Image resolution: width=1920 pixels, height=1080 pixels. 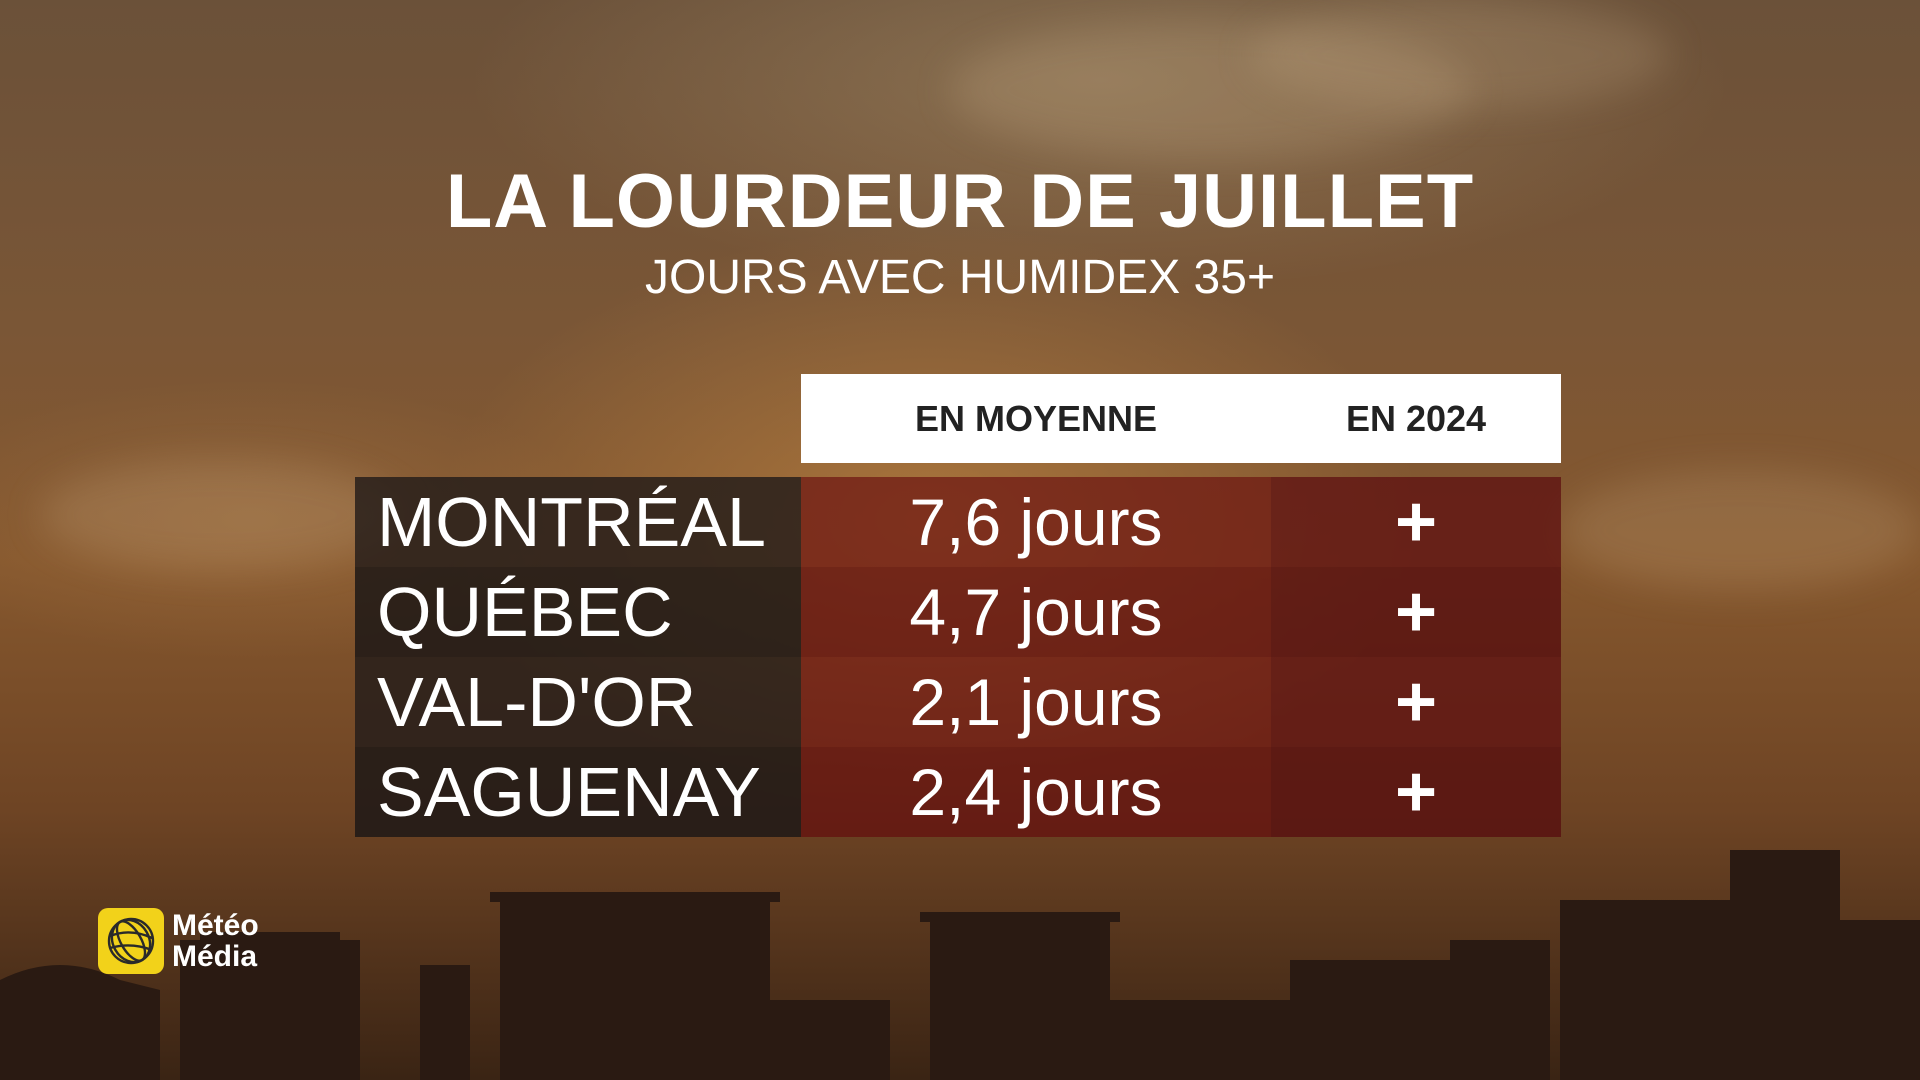 What do you see at coordinates (960, 277) in the screenshot?
I see `page-subtitle: JOURS AVEC HUMIDEX 35+` at bounding box center [960, 277].